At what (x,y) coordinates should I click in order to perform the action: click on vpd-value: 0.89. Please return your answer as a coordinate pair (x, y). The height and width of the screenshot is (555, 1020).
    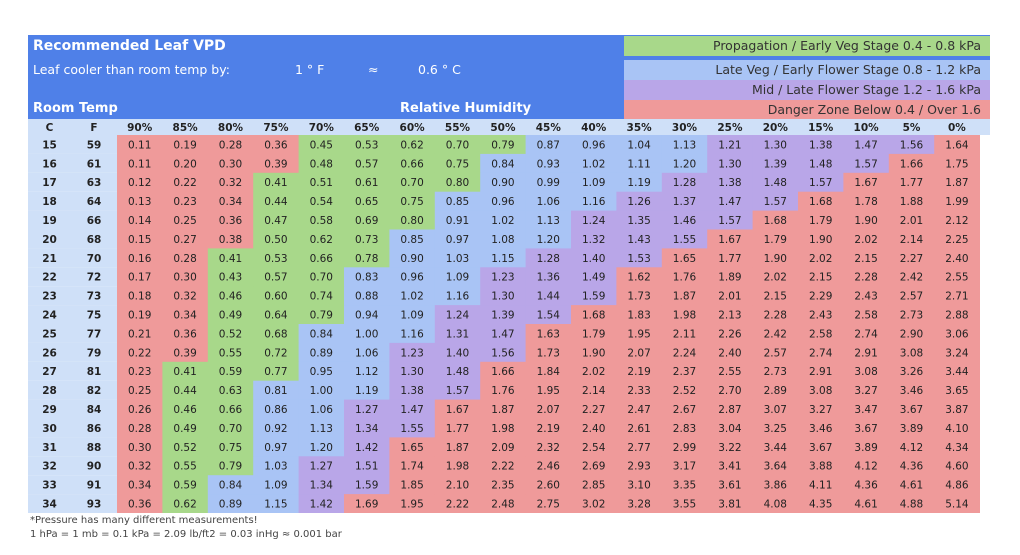
    Looking at the image, I should click on (230, 505).